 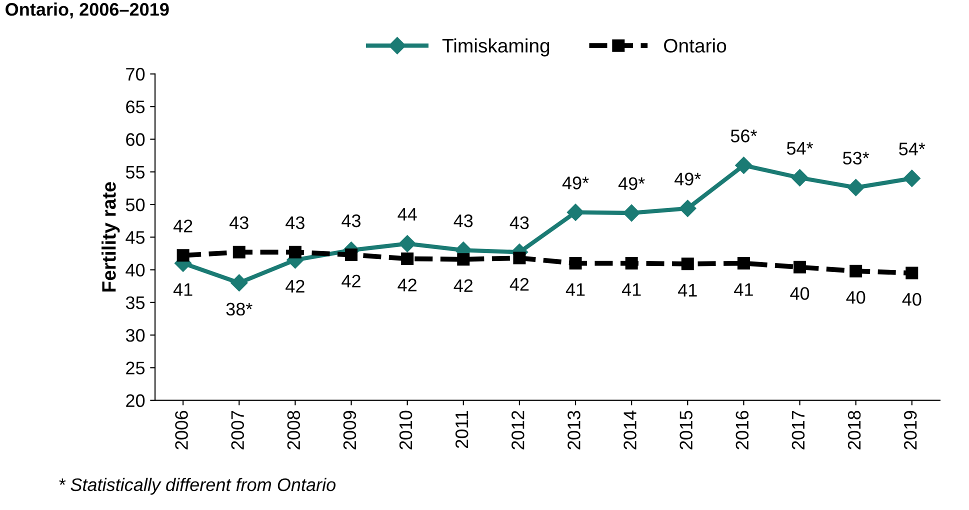 I want to click on x-tick-label: 2019, so click(x=910, y=430).